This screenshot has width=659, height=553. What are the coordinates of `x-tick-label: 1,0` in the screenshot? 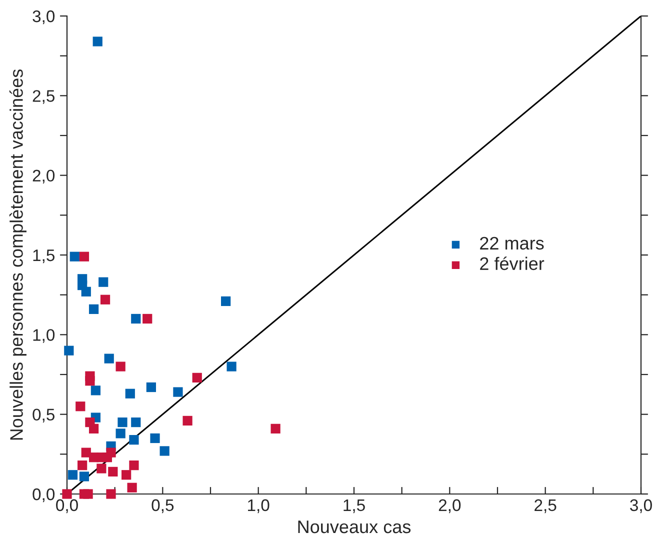 It's located at (259, 506).